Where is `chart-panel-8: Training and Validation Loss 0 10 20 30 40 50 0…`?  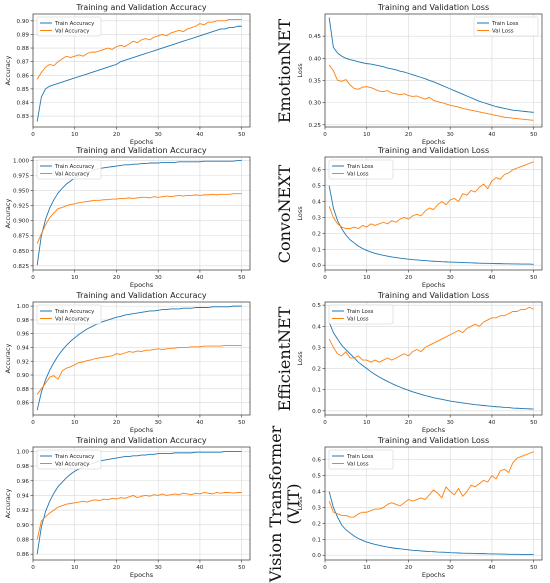 chart-panel-8: Training and Validation Loss 0 10 20 30 40 50 0… is located at coordinates (419, 507).